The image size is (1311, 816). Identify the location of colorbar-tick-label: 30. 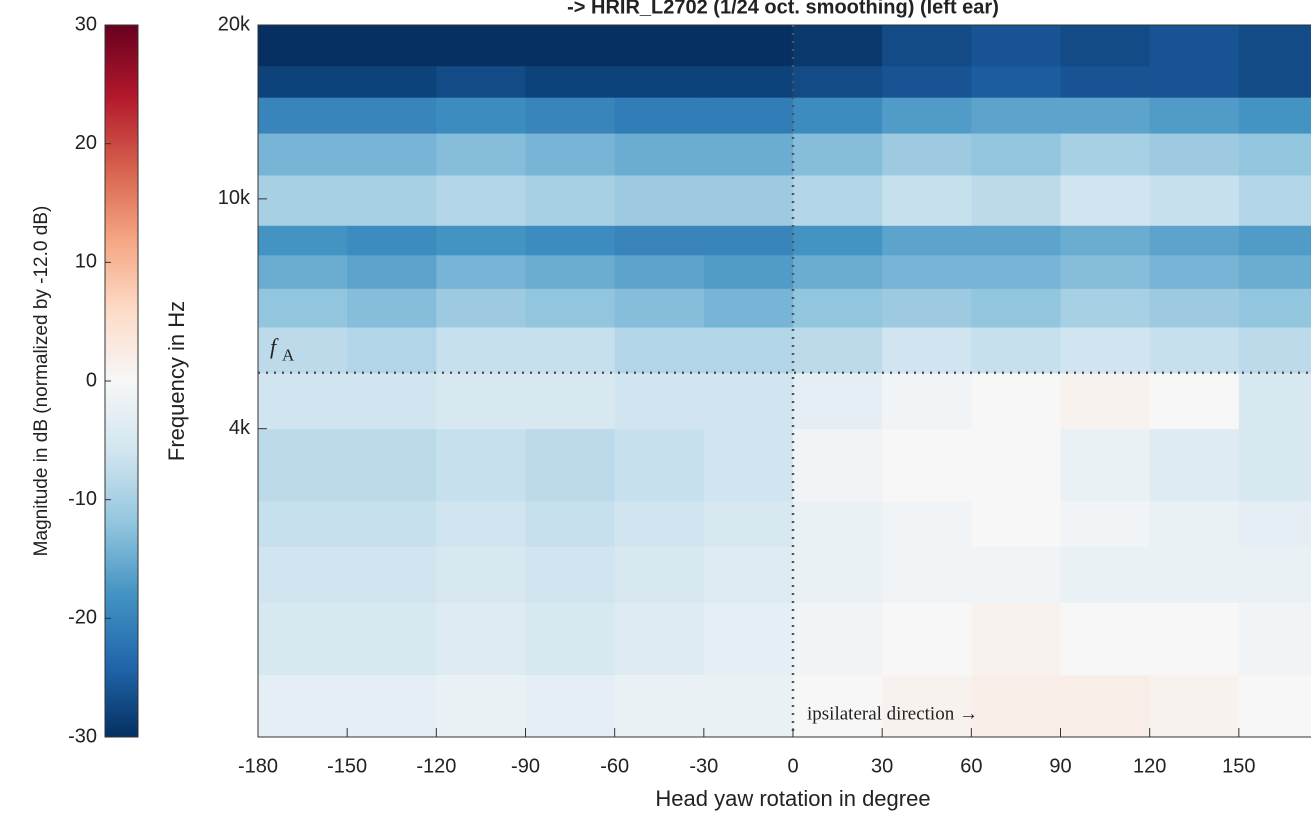
(86, 24).